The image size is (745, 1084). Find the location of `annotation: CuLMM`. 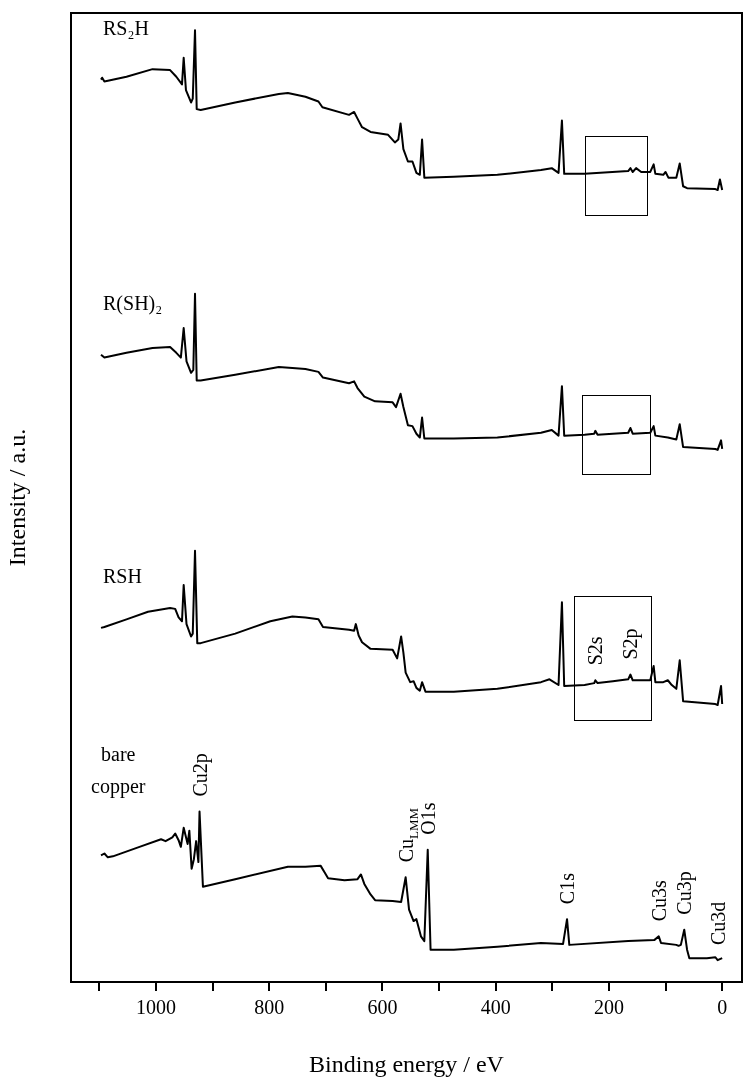

annotation: CuLMM is located at coordinates (407, 835).